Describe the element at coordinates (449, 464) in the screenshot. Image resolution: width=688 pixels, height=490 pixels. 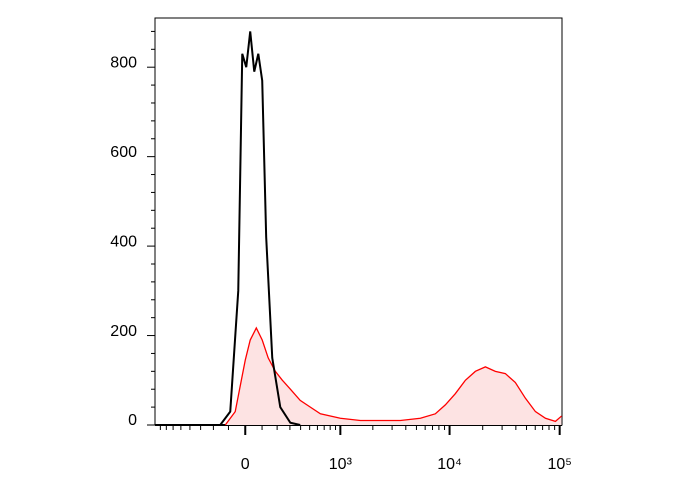
I see `x-tick-label: 10⁴` at that location.